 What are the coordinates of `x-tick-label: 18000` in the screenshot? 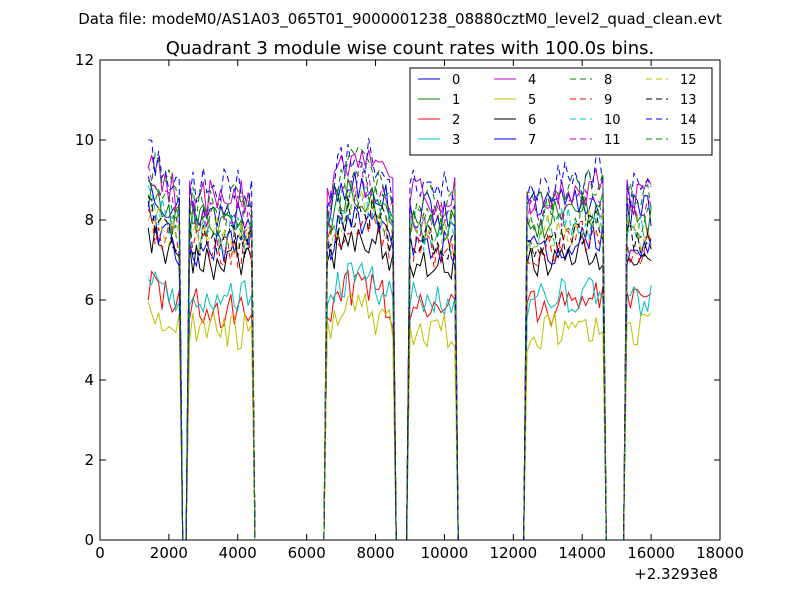 It's located at (720, 553).